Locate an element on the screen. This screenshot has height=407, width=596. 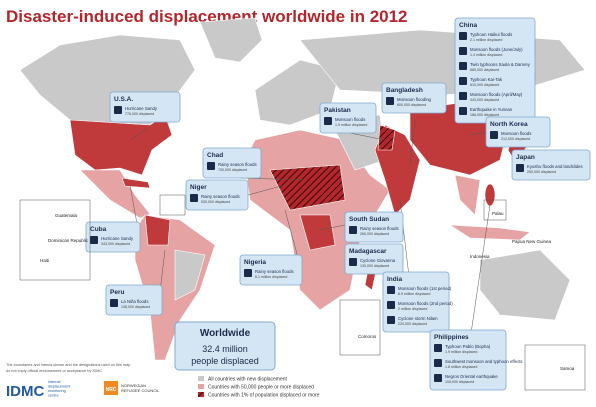
callout-country: Peru is located at coordinates (117, 292).